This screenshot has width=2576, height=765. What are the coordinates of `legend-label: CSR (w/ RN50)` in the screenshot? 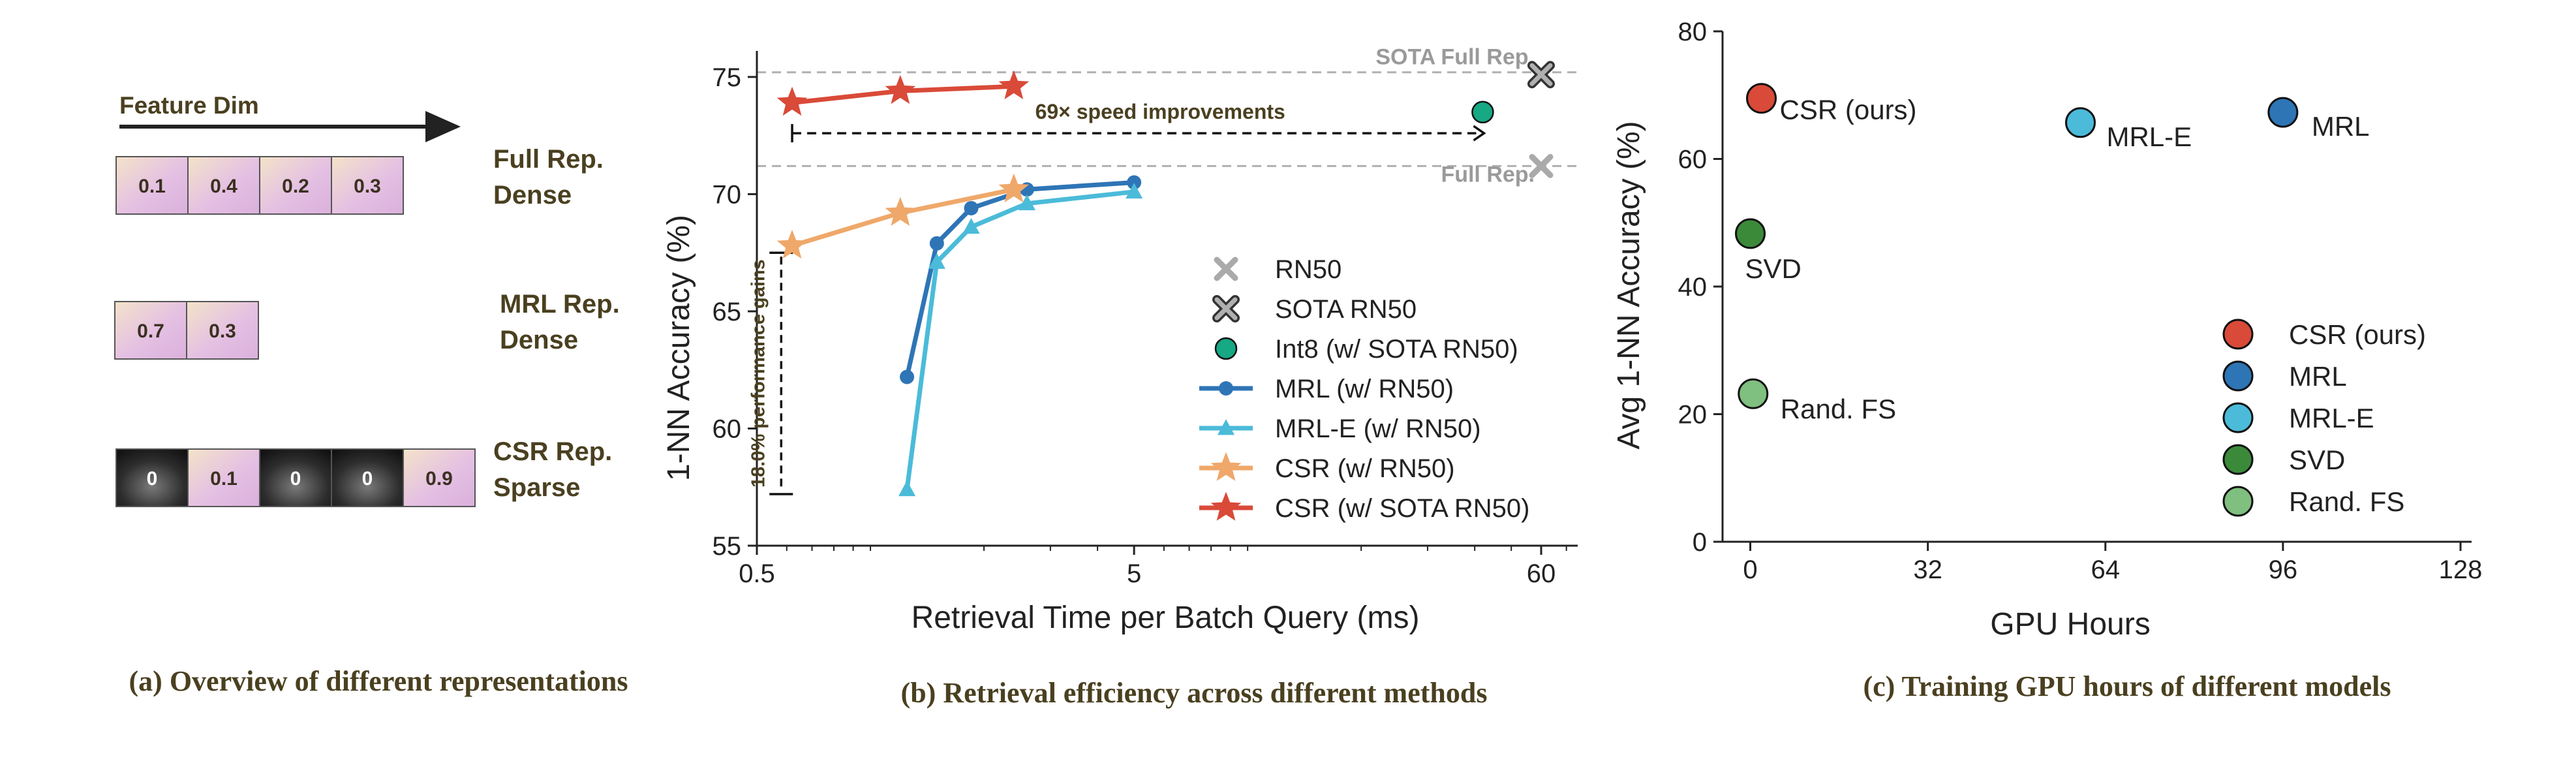 It's located at (1365, 469).